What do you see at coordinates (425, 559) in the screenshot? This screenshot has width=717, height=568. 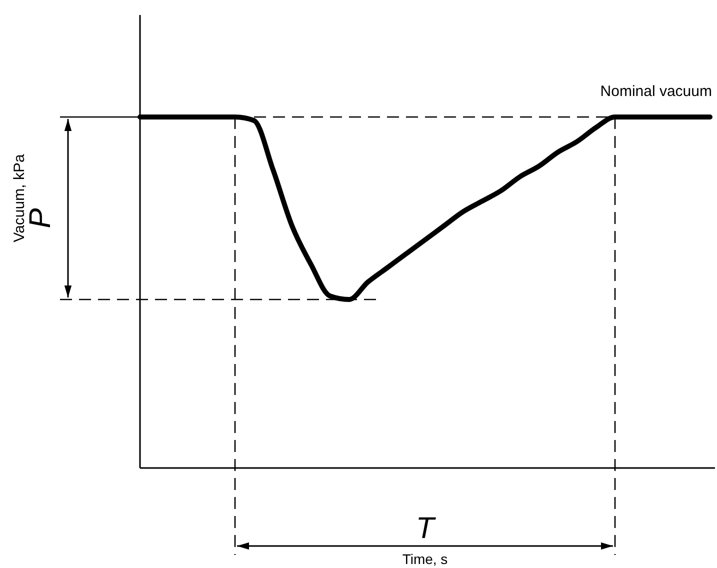 I see `text: Time, s` at bounding box center [425, 559].